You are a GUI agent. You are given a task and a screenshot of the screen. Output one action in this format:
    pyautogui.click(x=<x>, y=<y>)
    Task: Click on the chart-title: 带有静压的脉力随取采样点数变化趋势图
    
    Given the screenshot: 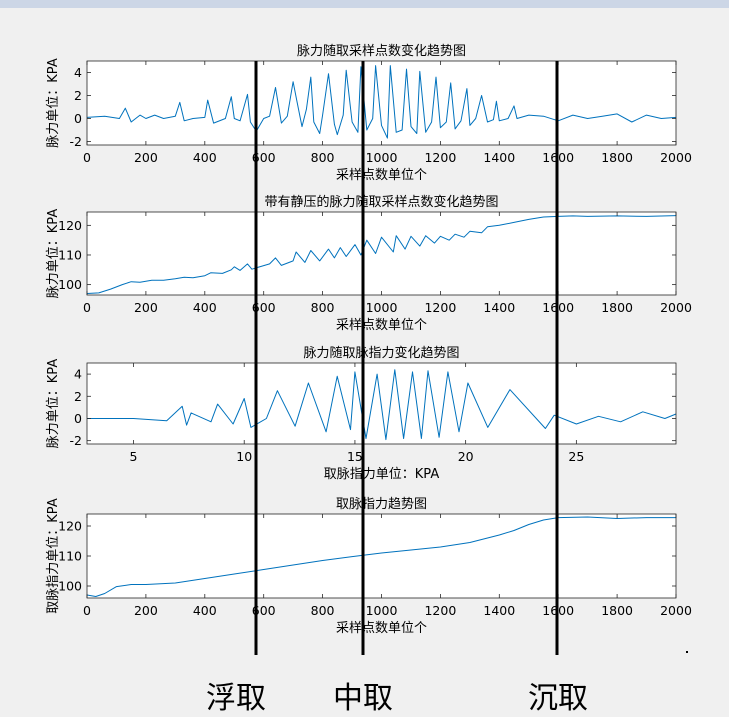 What is the action you would take?
    pyautogui.click(x=381, y=202)
    